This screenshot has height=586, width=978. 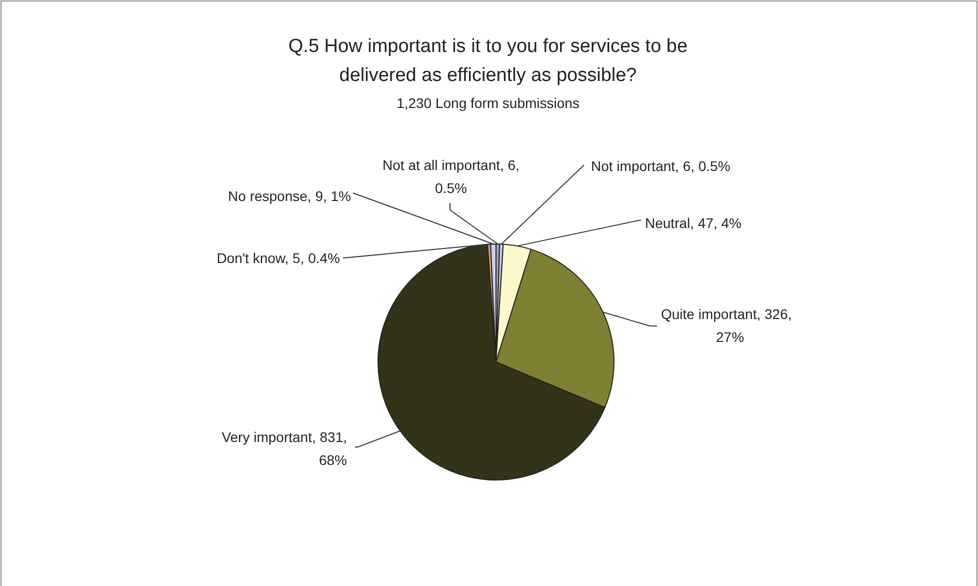 I want to click on chart-title: Q.5 How important is it to you for services to be delivered as efficiently as possible?, so click(x=488, y=61).